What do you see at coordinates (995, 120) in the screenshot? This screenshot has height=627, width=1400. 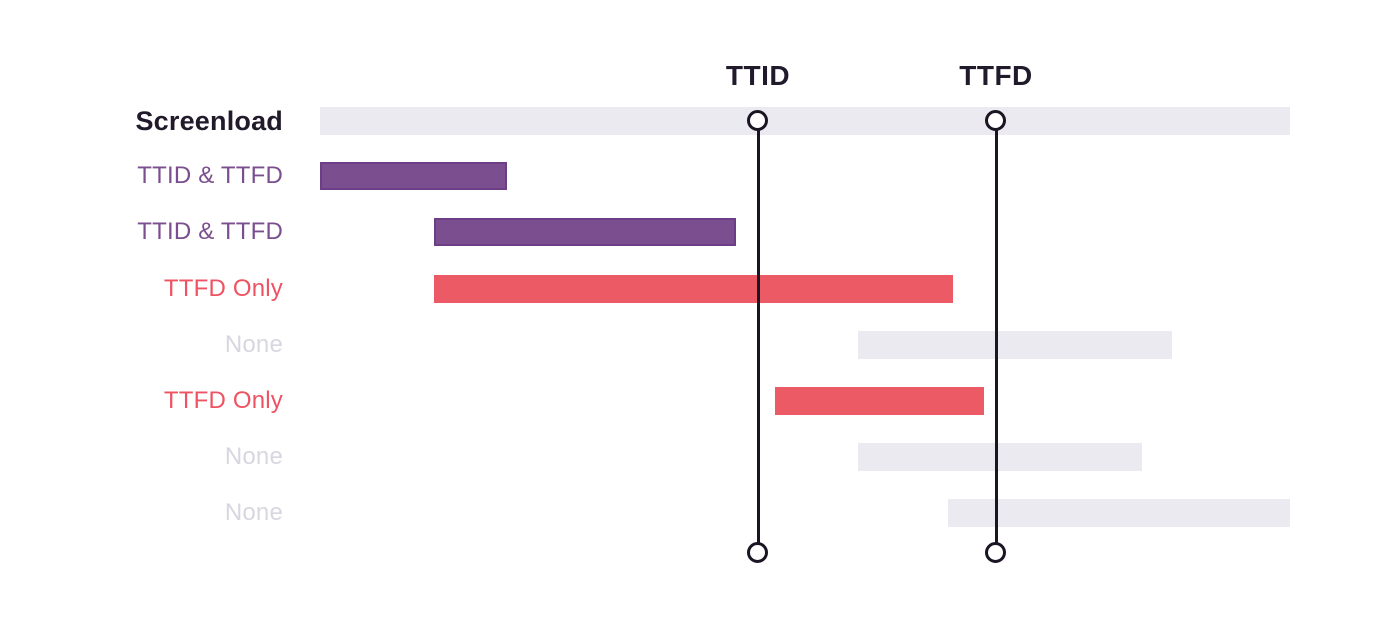 I see `ttfd-top-circle-icon` at bounding box center [995, 120].